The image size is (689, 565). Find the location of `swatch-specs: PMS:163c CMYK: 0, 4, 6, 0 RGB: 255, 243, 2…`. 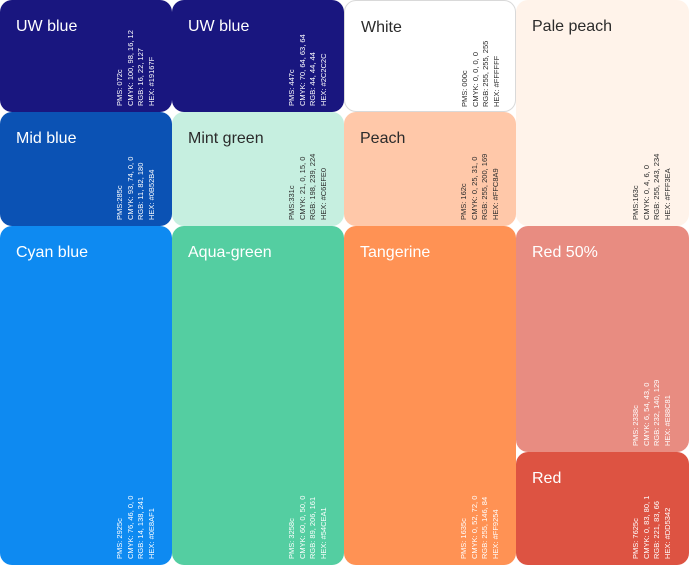

swatch-specs: PMS:163c CMYK: 0, 4, 6, 0 RGB: 255, 243, 2… is located at coordinates (652, 187).